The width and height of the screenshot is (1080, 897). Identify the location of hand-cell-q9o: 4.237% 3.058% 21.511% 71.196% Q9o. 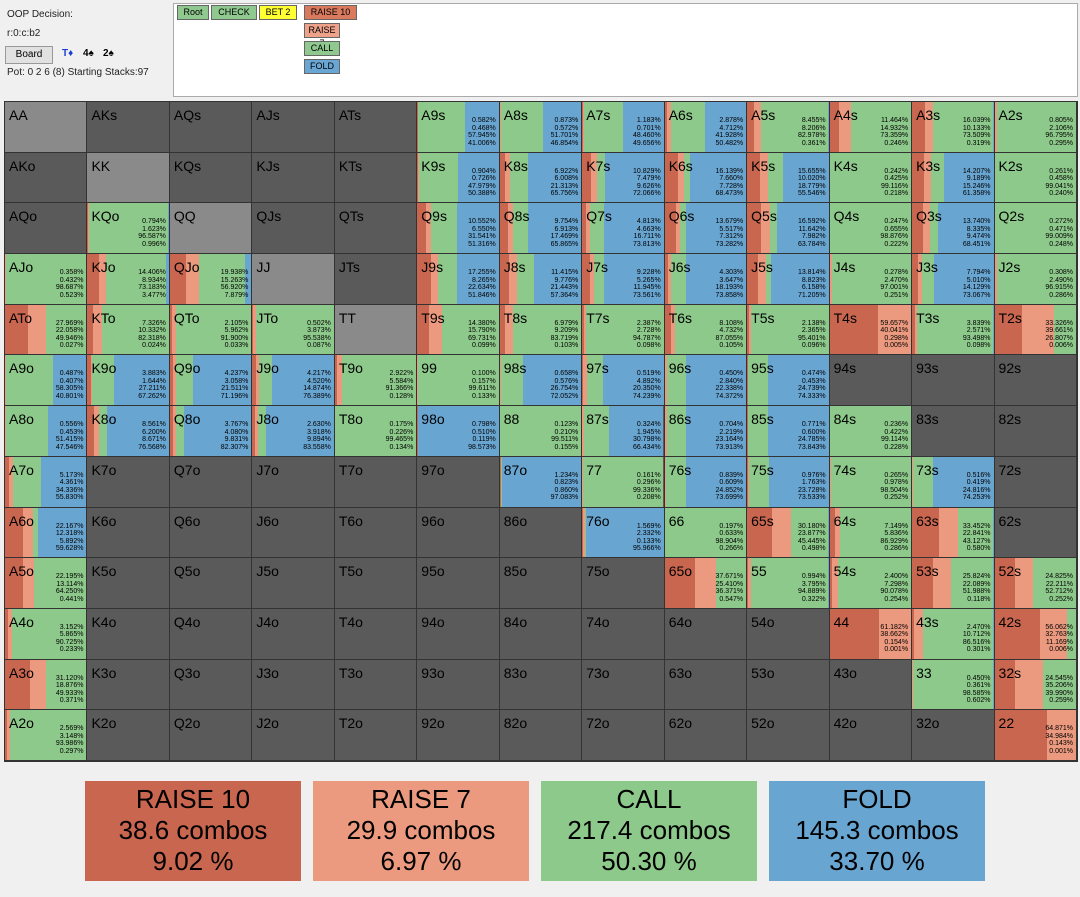
(211, 381).